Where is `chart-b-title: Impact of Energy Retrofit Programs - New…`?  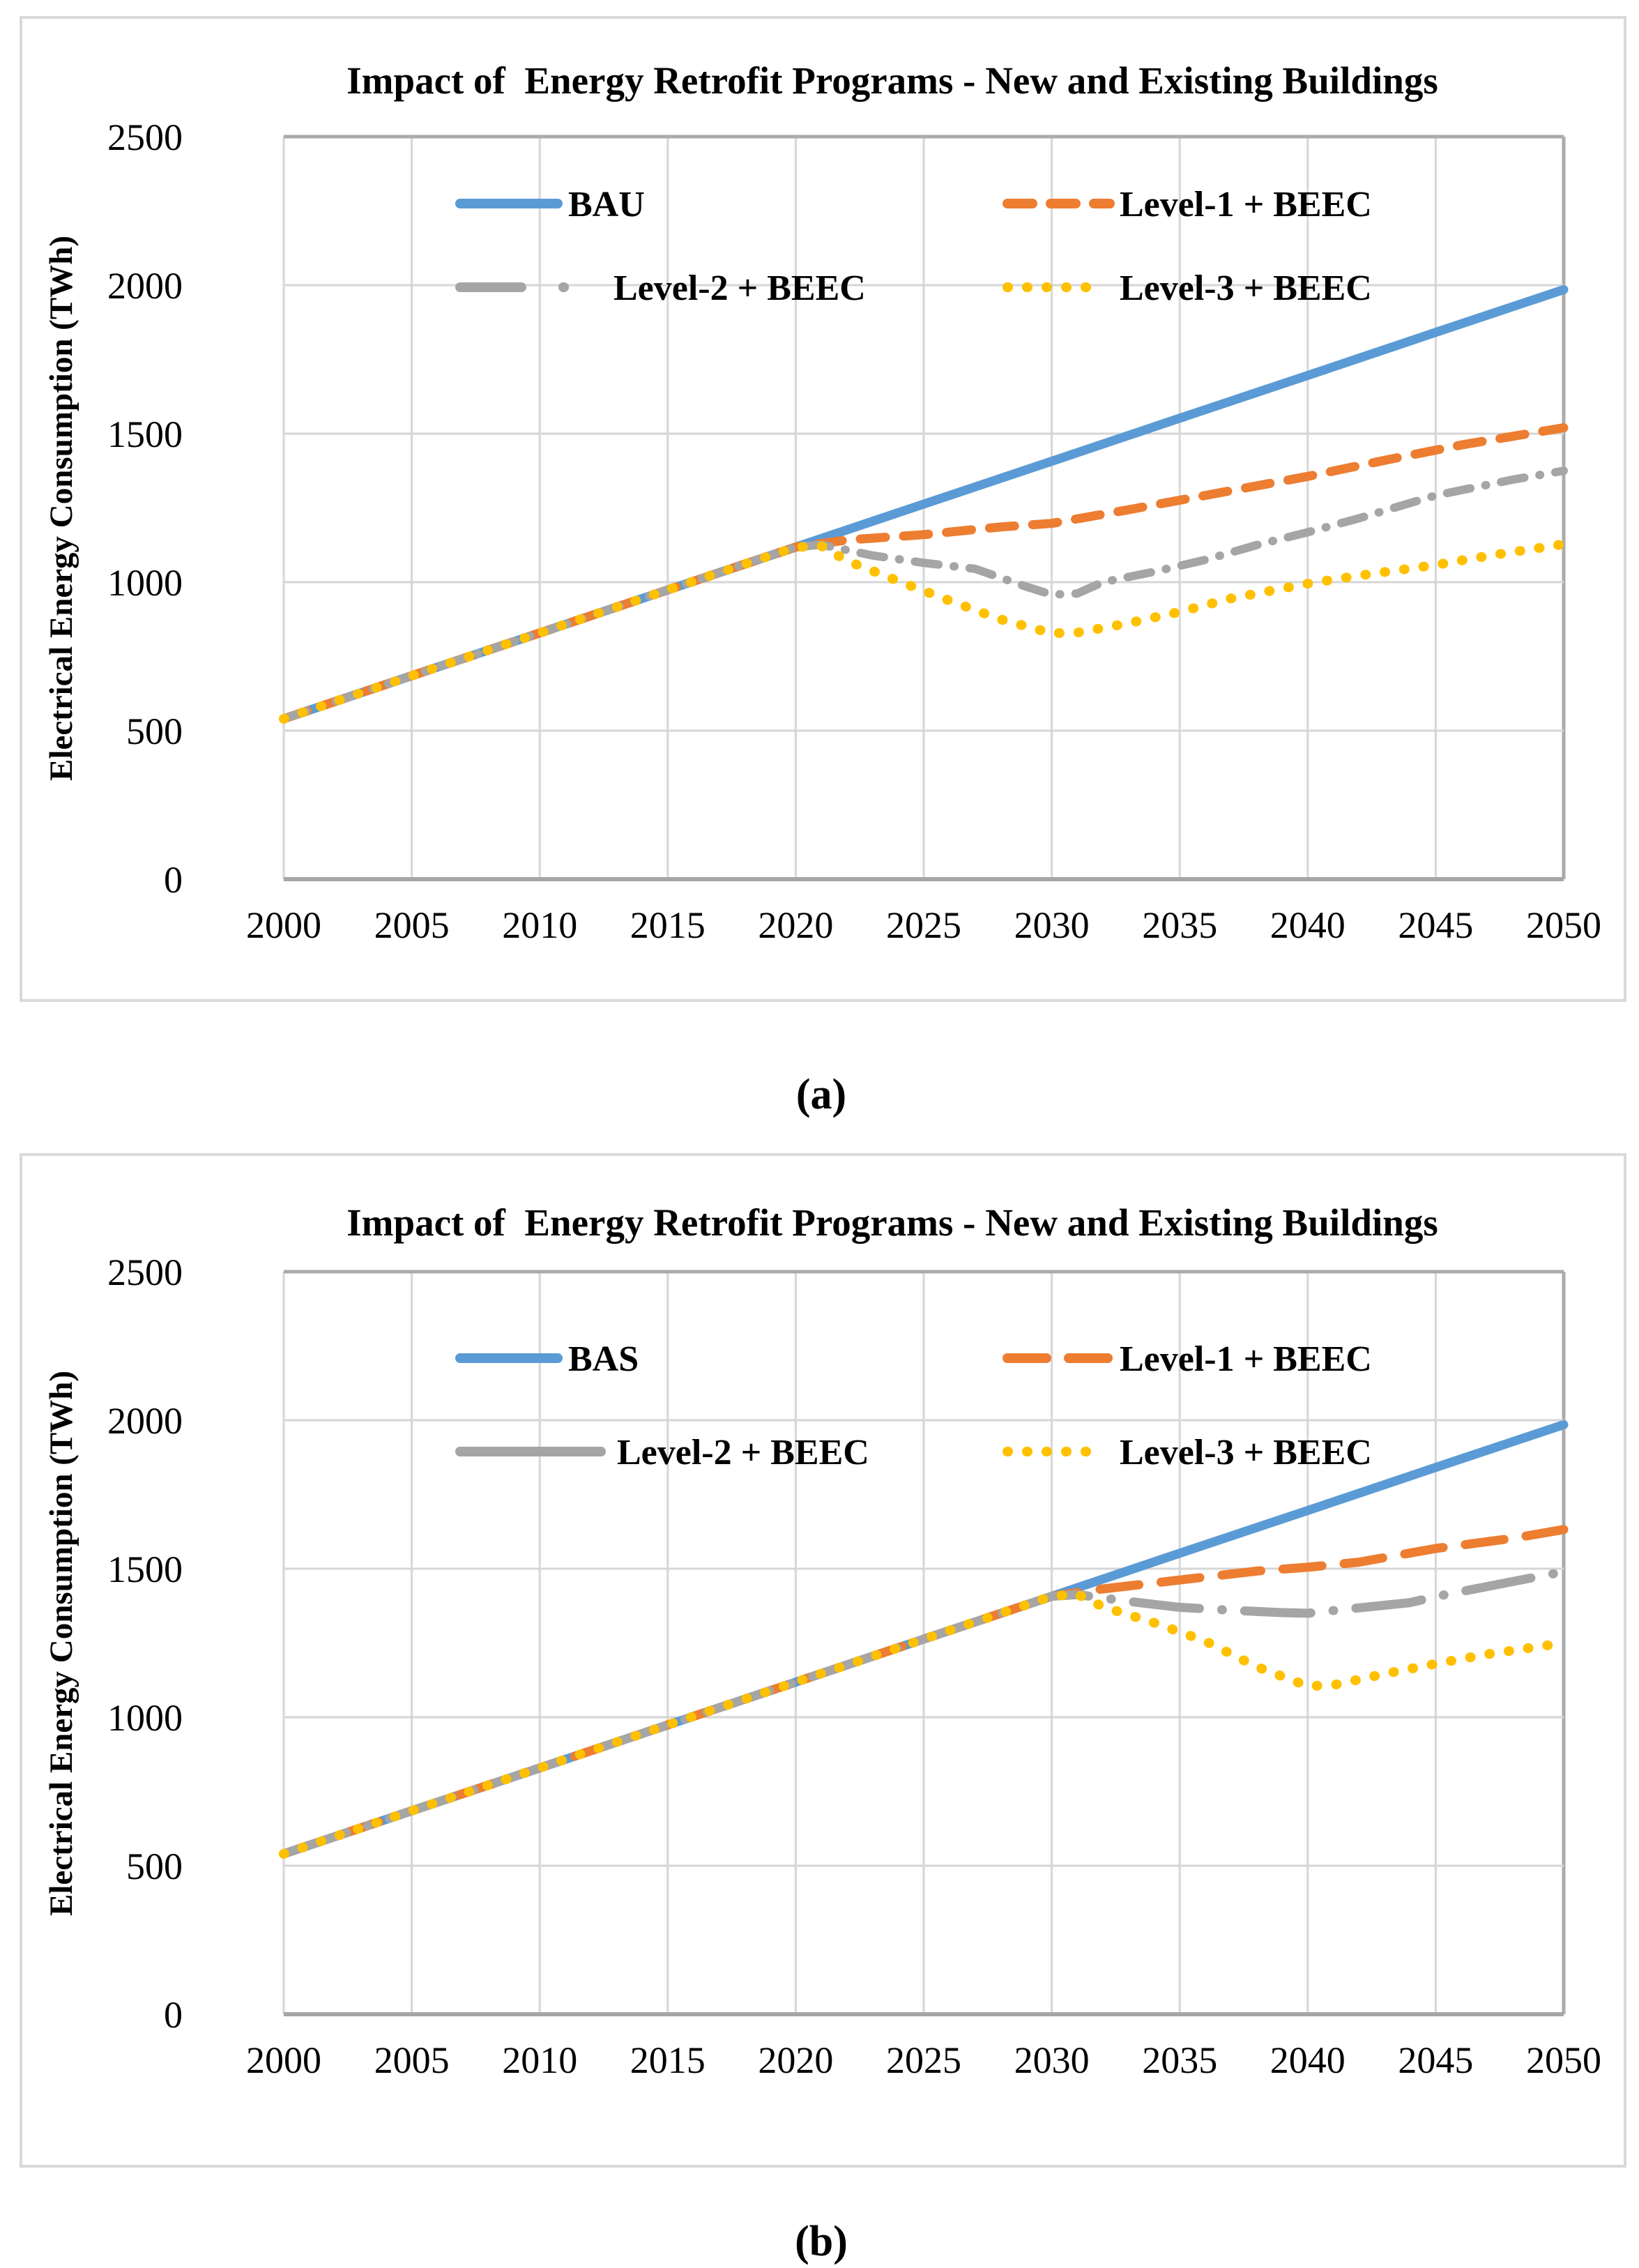
chart-b-title: Impact of Energy Retrofit Programs - New… is located at coordinates (892, 1222).